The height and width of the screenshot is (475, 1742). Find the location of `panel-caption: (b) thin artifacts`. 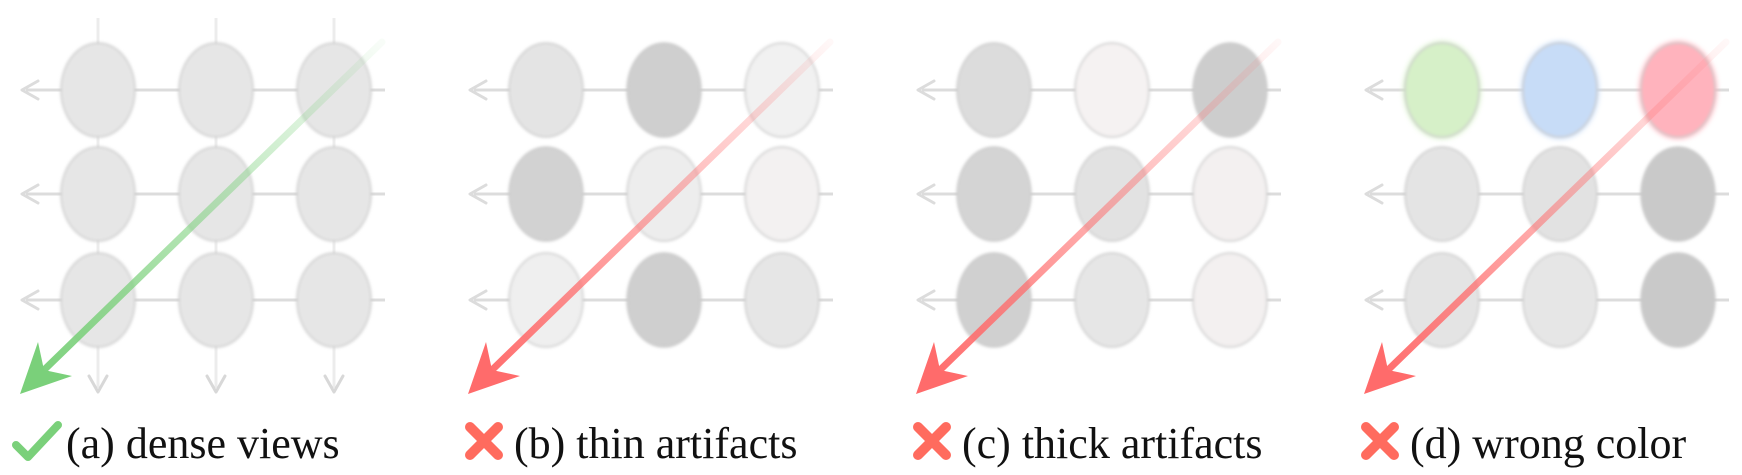

panel-caption: (b) thin artifacts is located at coordinates (655, 443).